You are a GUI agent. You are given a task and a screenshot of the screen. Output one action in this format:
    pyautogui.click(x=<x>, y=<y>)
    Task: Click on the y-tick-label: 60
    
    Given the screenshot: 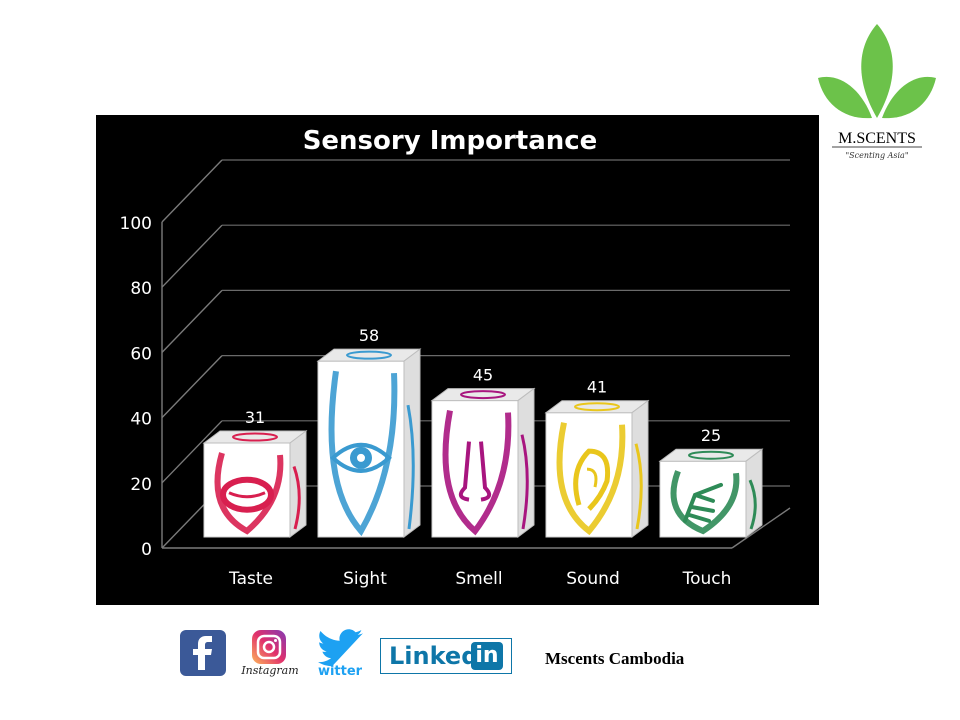 What is the action you would take?
    pyautogui.click(x=141, y=354)
    